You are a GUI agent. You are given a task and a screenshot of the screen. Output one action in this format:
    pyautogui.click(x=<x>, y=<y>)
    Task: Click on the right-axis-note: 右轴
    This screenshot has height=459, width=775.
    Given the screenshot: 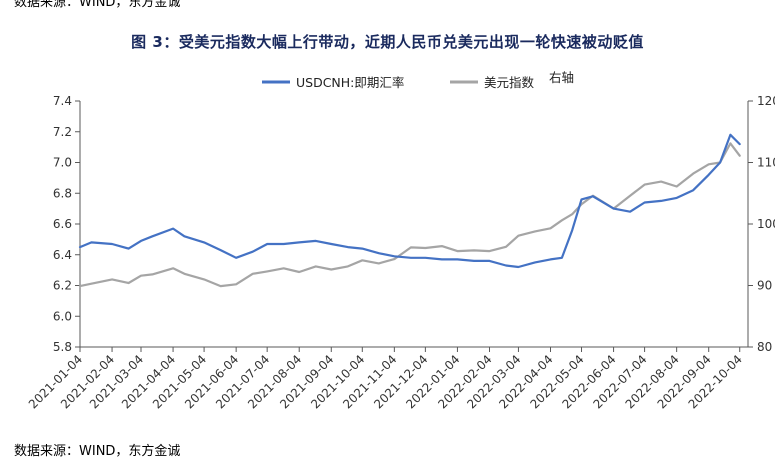 What is the action you would take?
    pyautogui.click(x=561, y=77)
    